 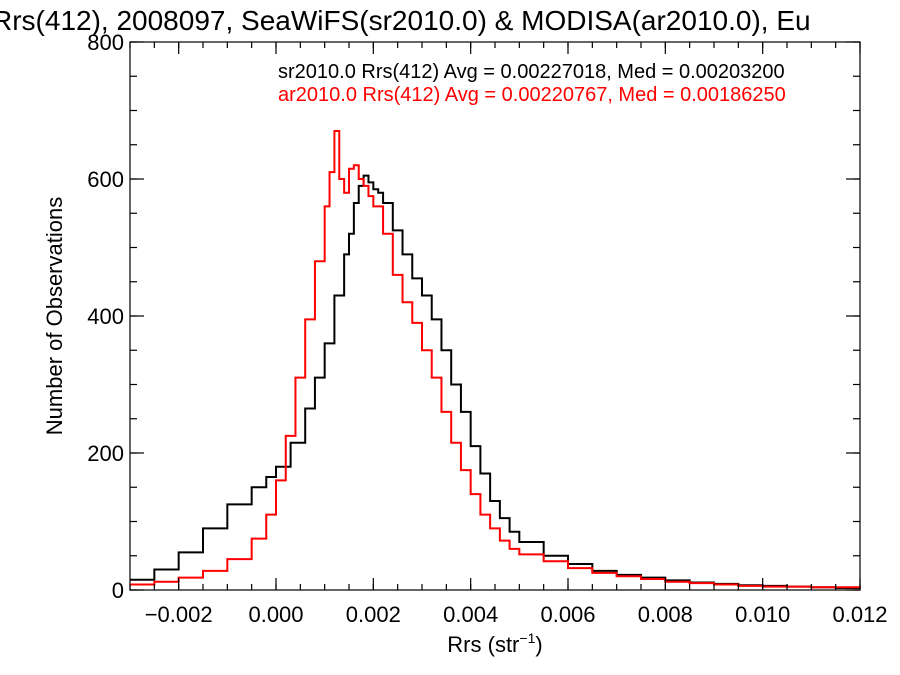 I want to click on x-tick-label: 0.002, so click(x=373, y=614).